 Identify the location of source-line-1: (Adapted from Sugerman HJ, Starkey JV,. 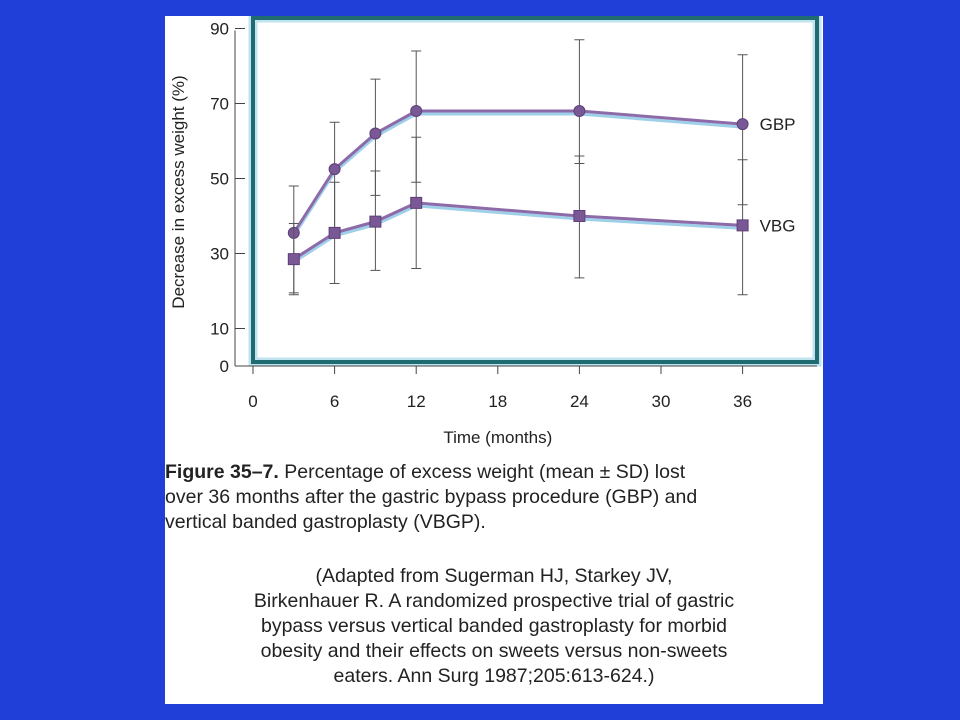
(494, 576).